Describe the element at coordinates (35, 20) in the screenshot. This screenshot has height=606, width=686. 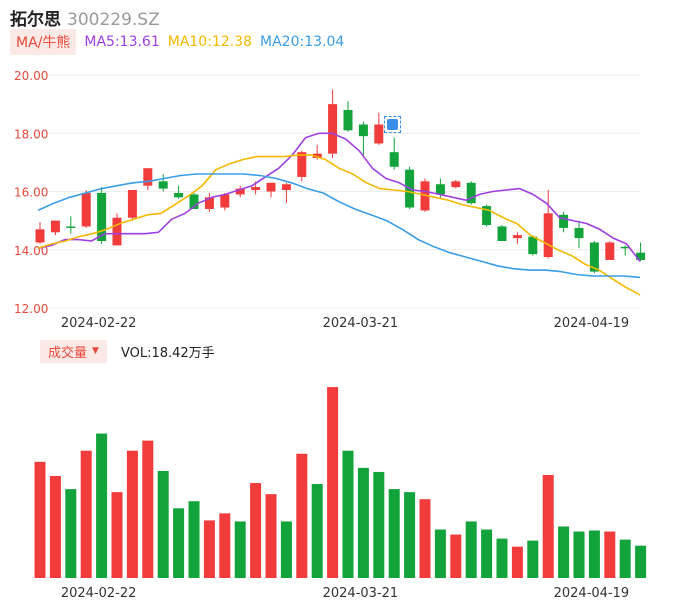
I see `stock-name: 拓尔思` at that location.